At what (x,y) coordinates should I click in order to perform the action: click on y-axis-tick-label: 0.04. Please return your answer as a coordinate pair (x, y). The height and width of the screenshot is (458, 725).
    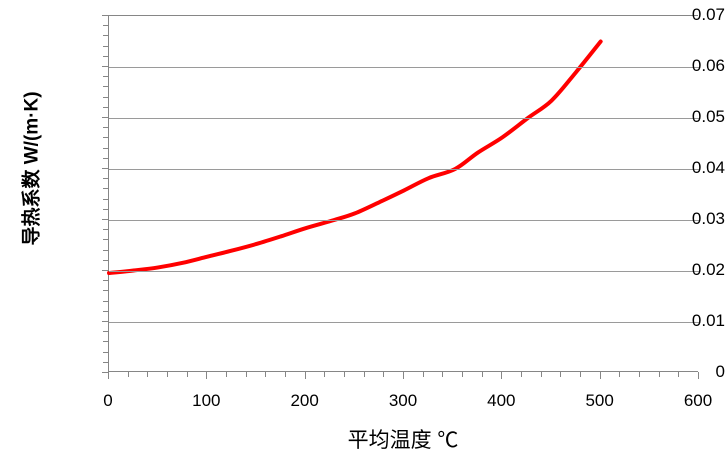
    Looking at the image, I should click on (708, 167).